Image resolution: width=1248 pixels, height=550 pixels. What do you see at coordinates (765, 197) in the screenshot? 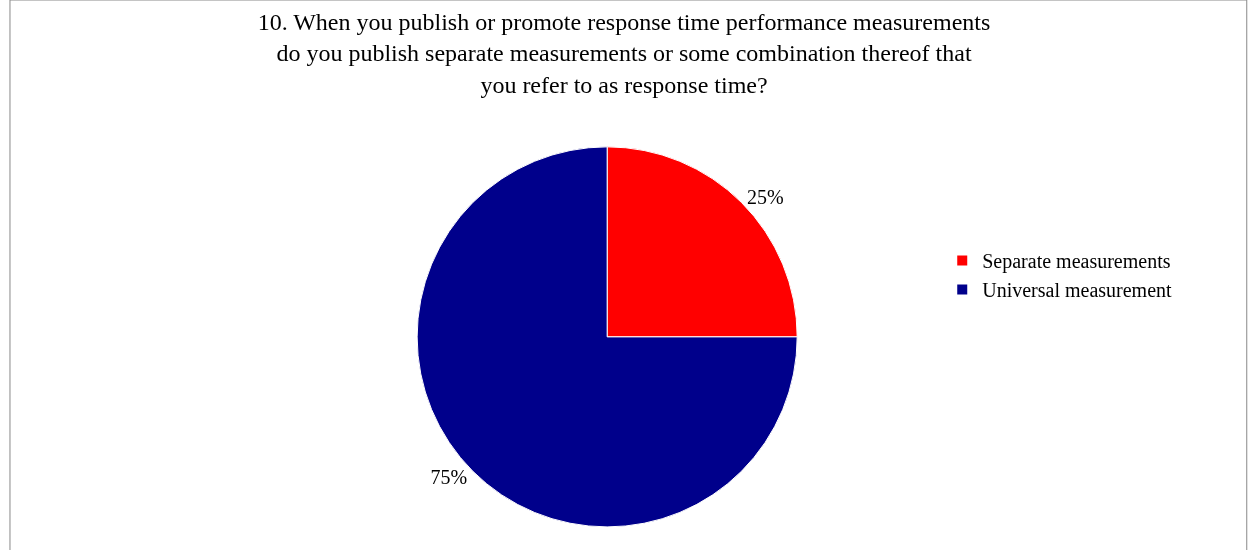
I see `data-label: 25%` at bounding box center [765, 197].